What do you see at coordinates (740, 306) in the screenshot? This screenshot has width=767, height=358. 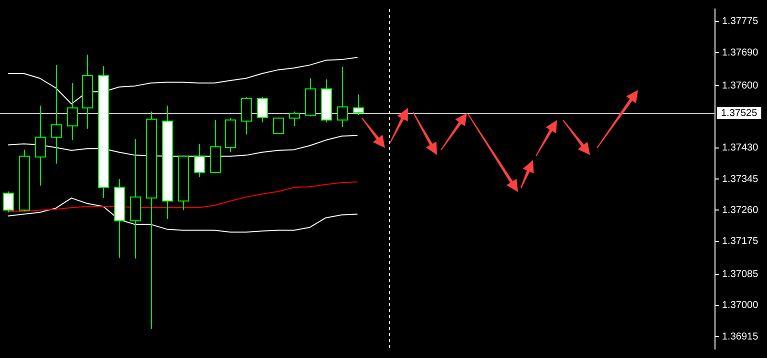 I see `y-tick-label: 1.37000` at bounding box center [740, 306].